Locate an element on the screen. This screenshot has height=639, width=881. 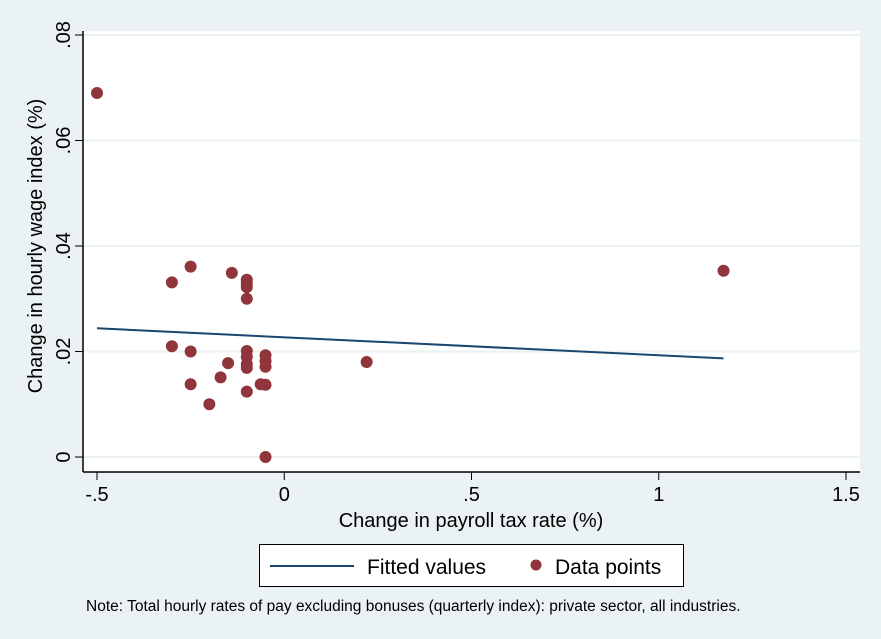
legend-label-data-points: Data points is located at coordinates (608, 567).